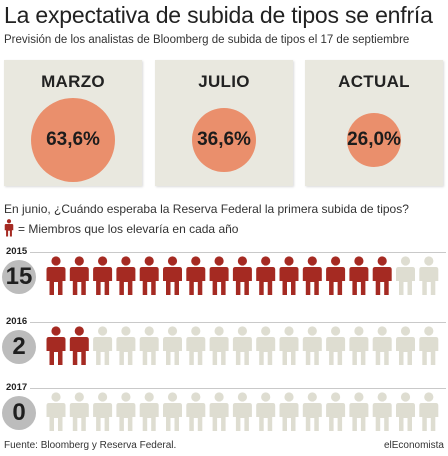 This screenshot has height=456, width=448. I want to click on card-julio: JULIO 36,6%, so click(224, 123).